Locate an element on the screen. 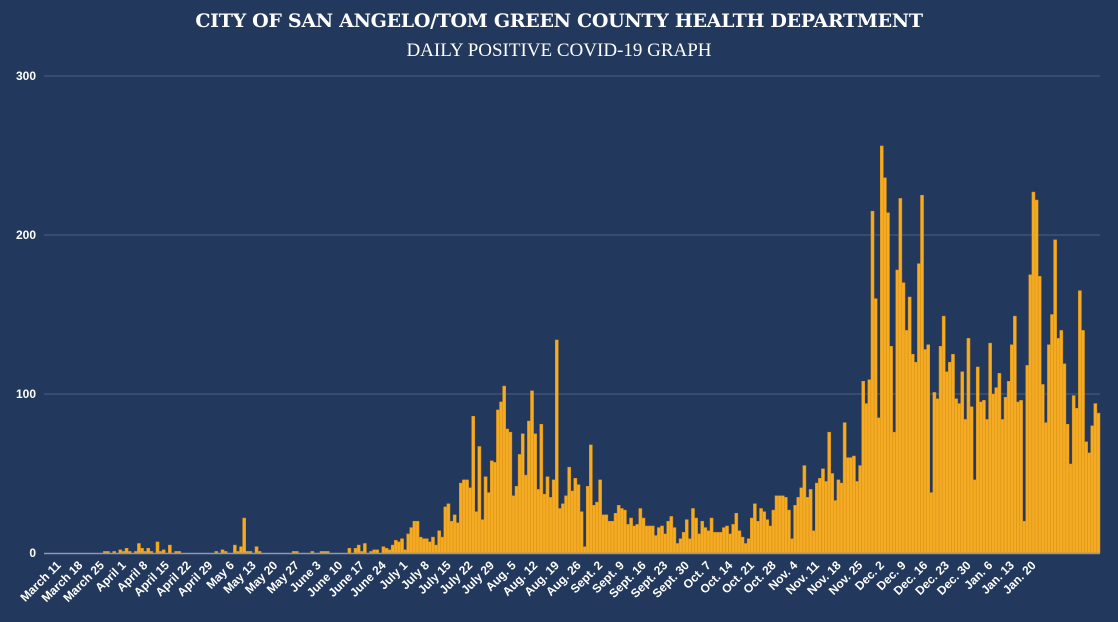  chart-subtitle: DAILY POSITIVE COVID-19 GRAPH is located at coordinates (559, 50).